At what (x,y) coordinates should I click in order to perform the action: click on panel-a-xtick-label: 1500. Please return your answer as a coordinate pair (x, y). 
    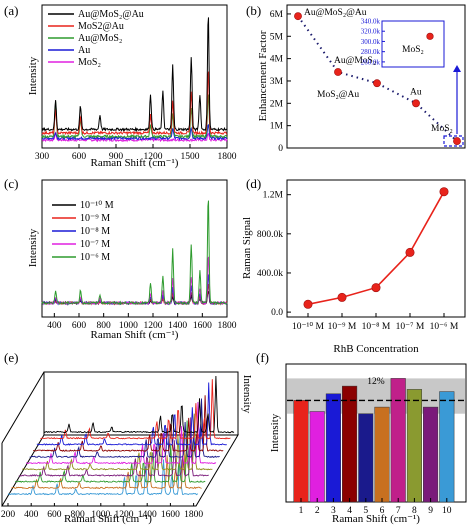
    Looking at the image, I should click on (190, 157).